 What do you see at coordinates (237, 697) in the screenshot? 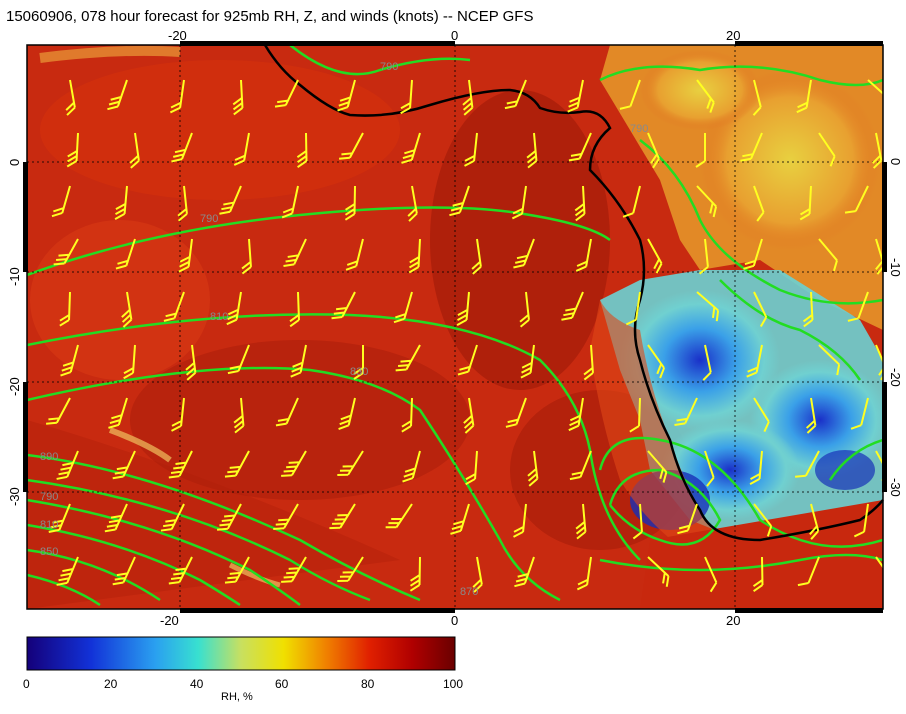
I see `colorbar-label: RH, %` at bounding box center [237, 697].